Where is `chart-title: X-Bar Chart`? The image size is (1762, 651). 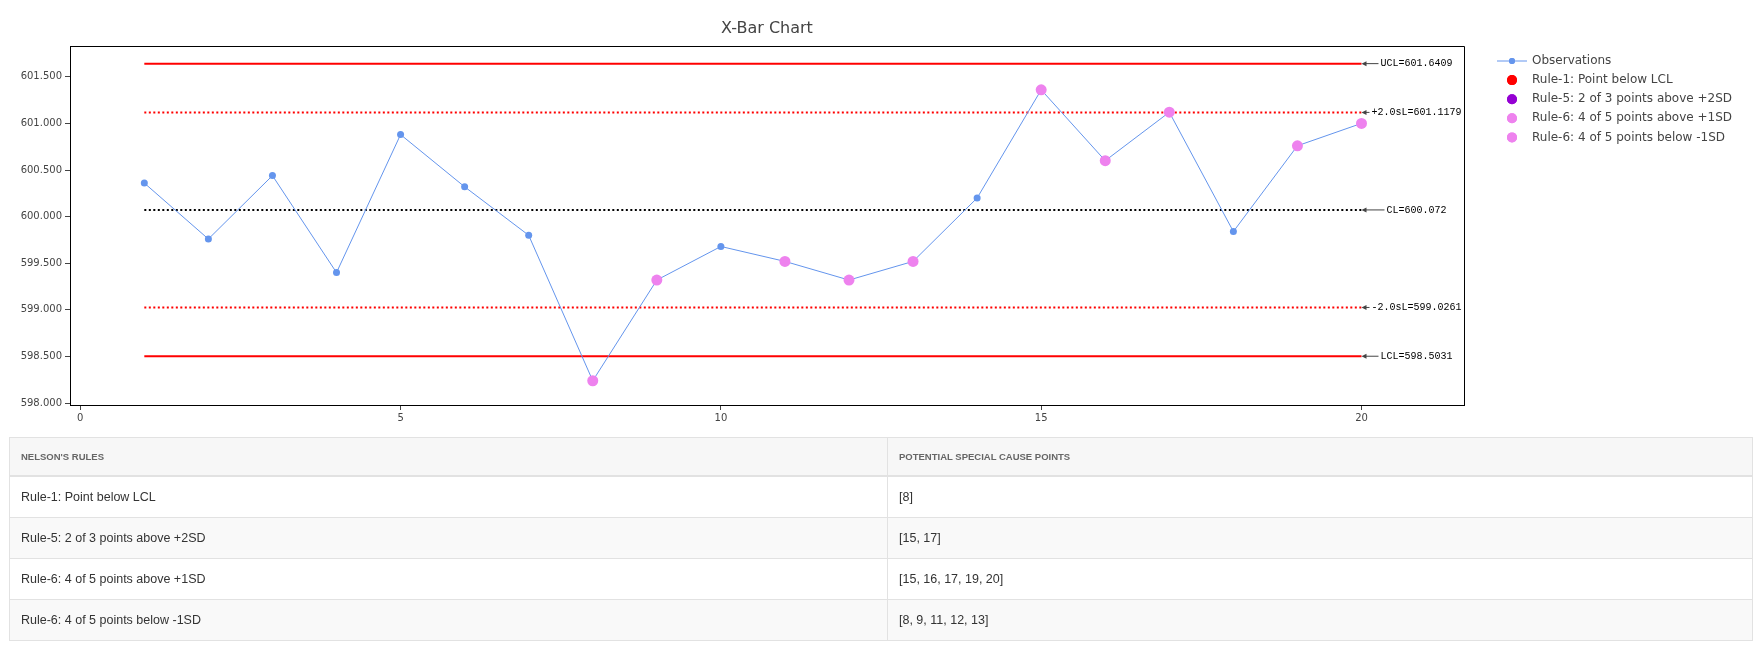
chart-title: X-Bar Chart is located at coordinates (767, 28).